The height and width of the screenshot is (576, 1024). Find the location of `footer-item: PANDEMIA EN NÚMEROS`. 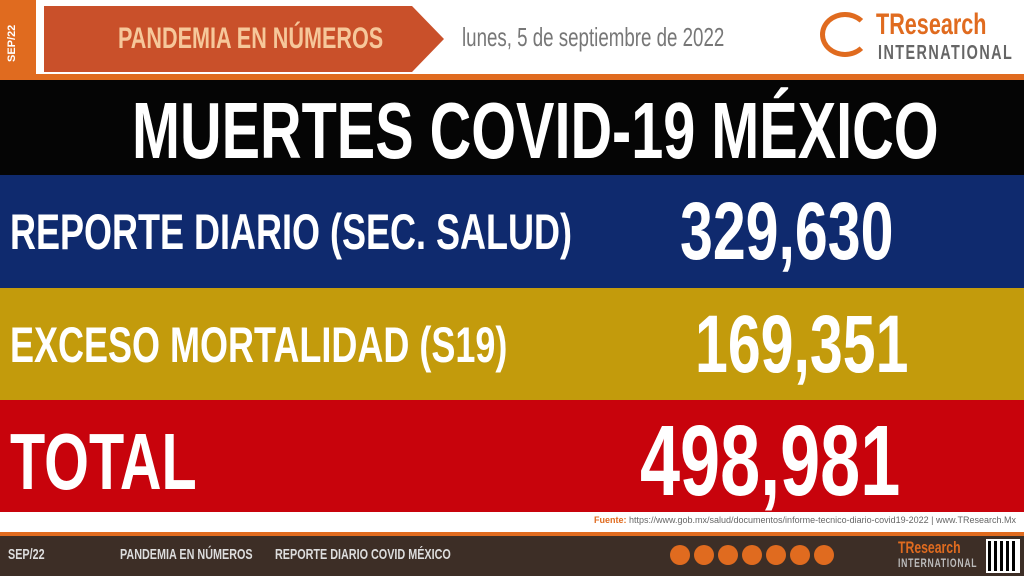

footer-item: PANDEMIA EN NÚMEROS is located at coordinates (186, 554).